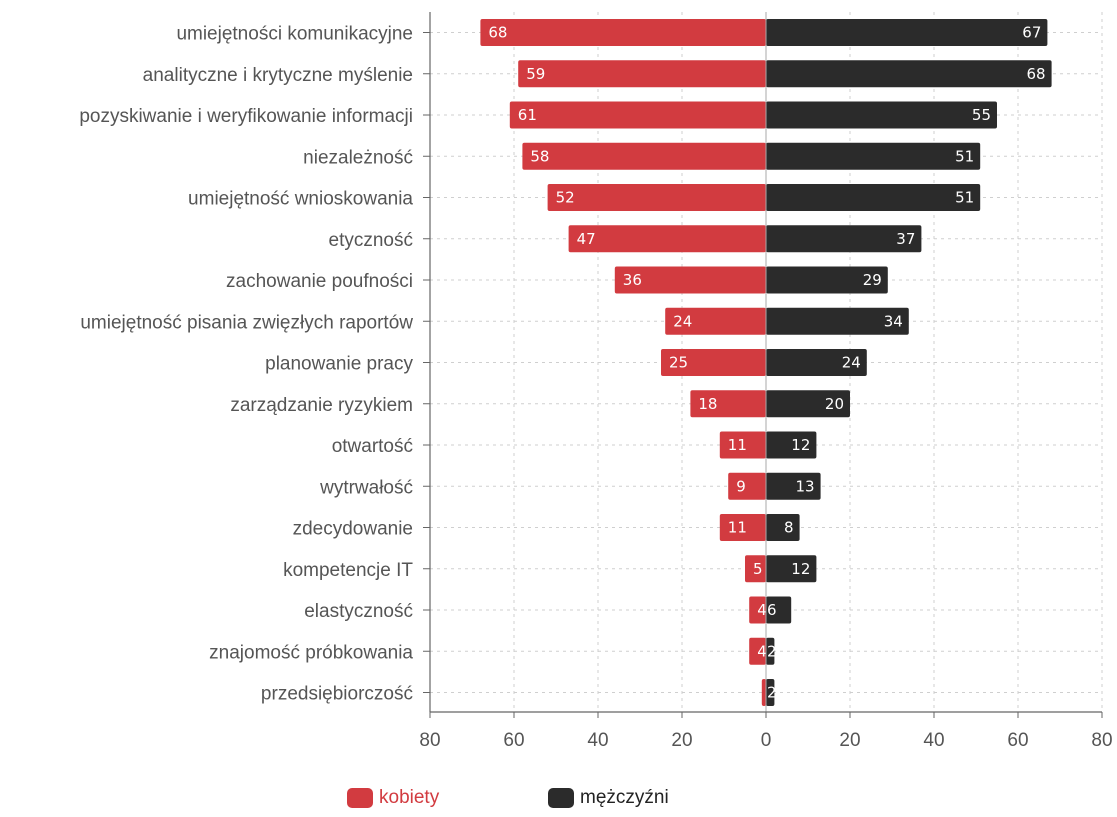  I want to click on legend-item-kobiety: kobiety, so click(393, 798).